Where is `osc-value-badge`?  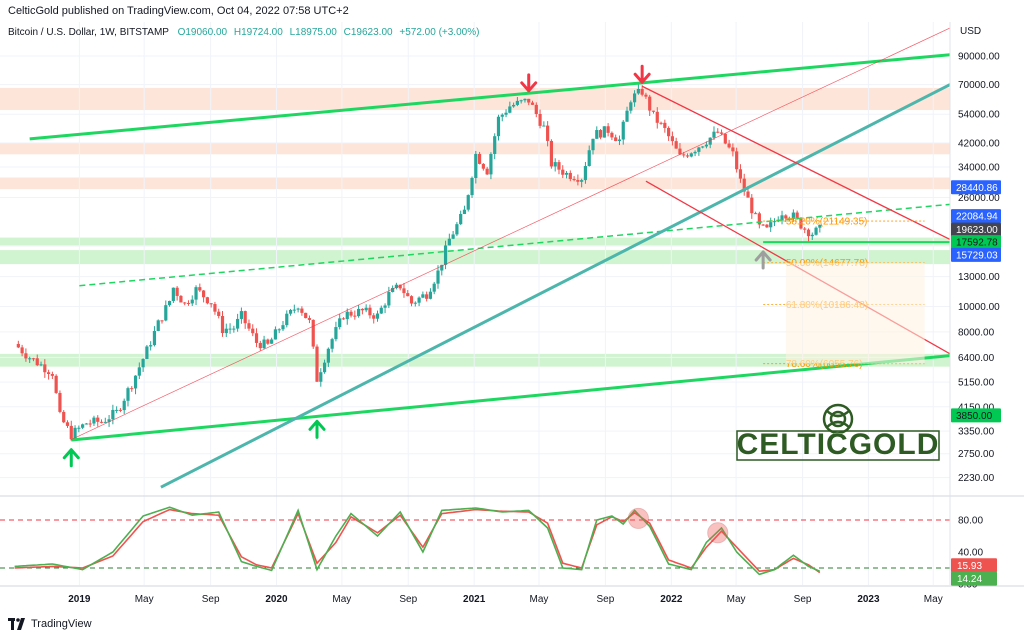
osc-value-badge is located at coordinates (974, 565).